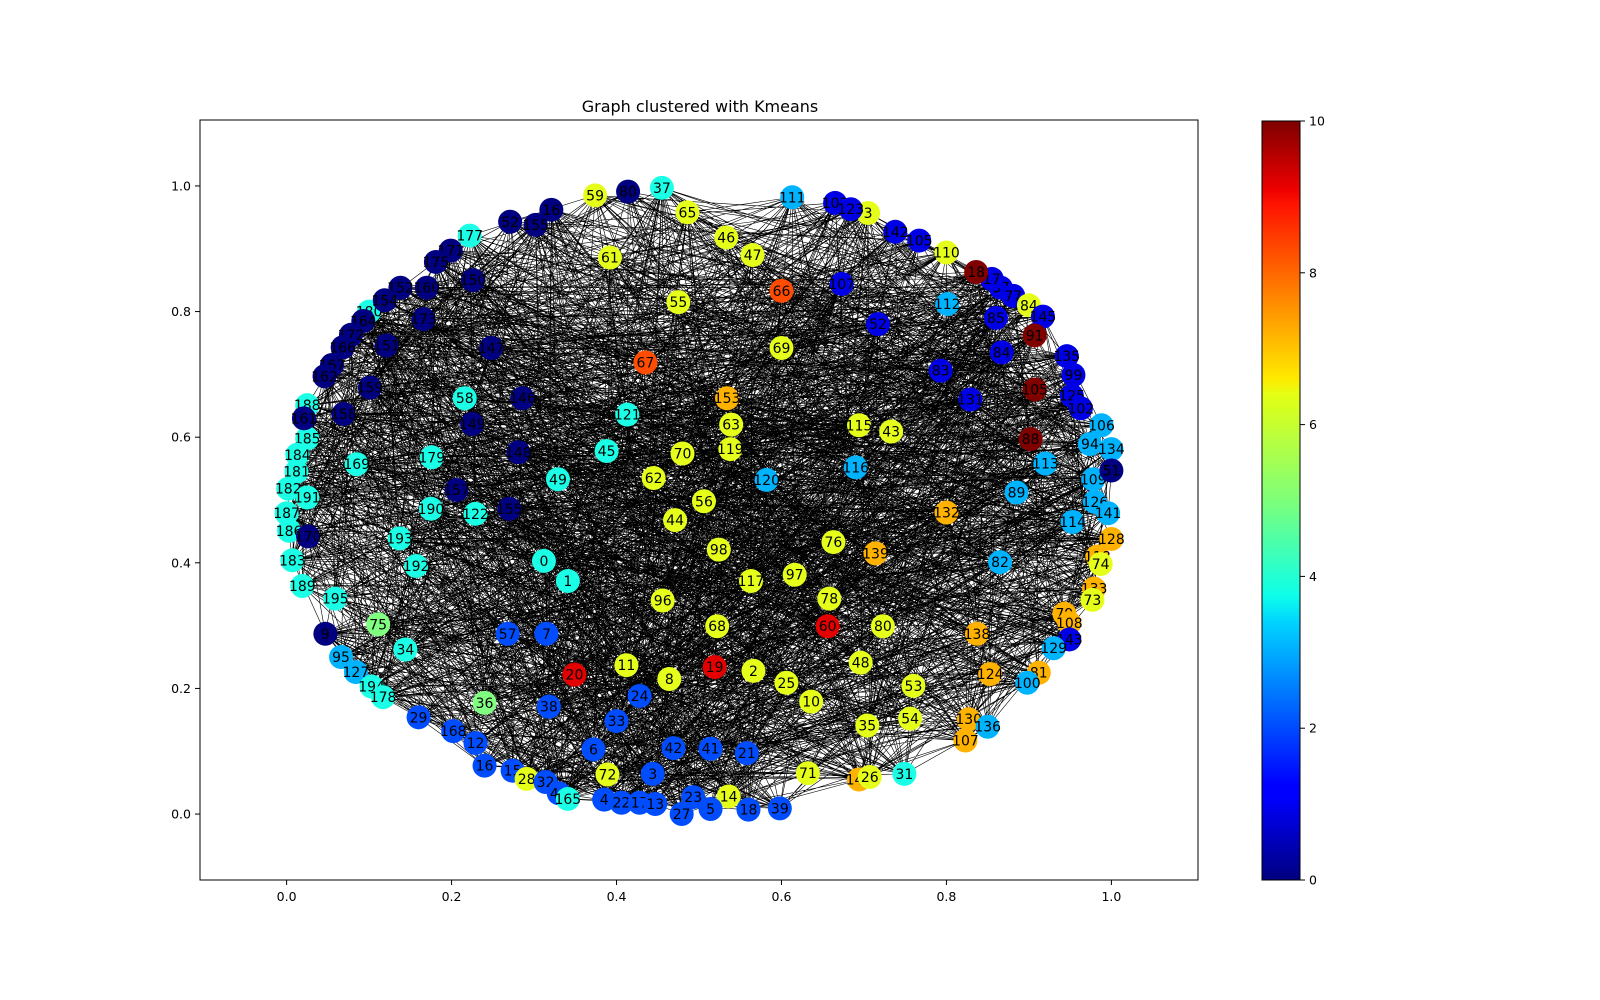  Describe the element at coordinates (895, 233) in the screenshot. I see `node-label: 142` at that location.